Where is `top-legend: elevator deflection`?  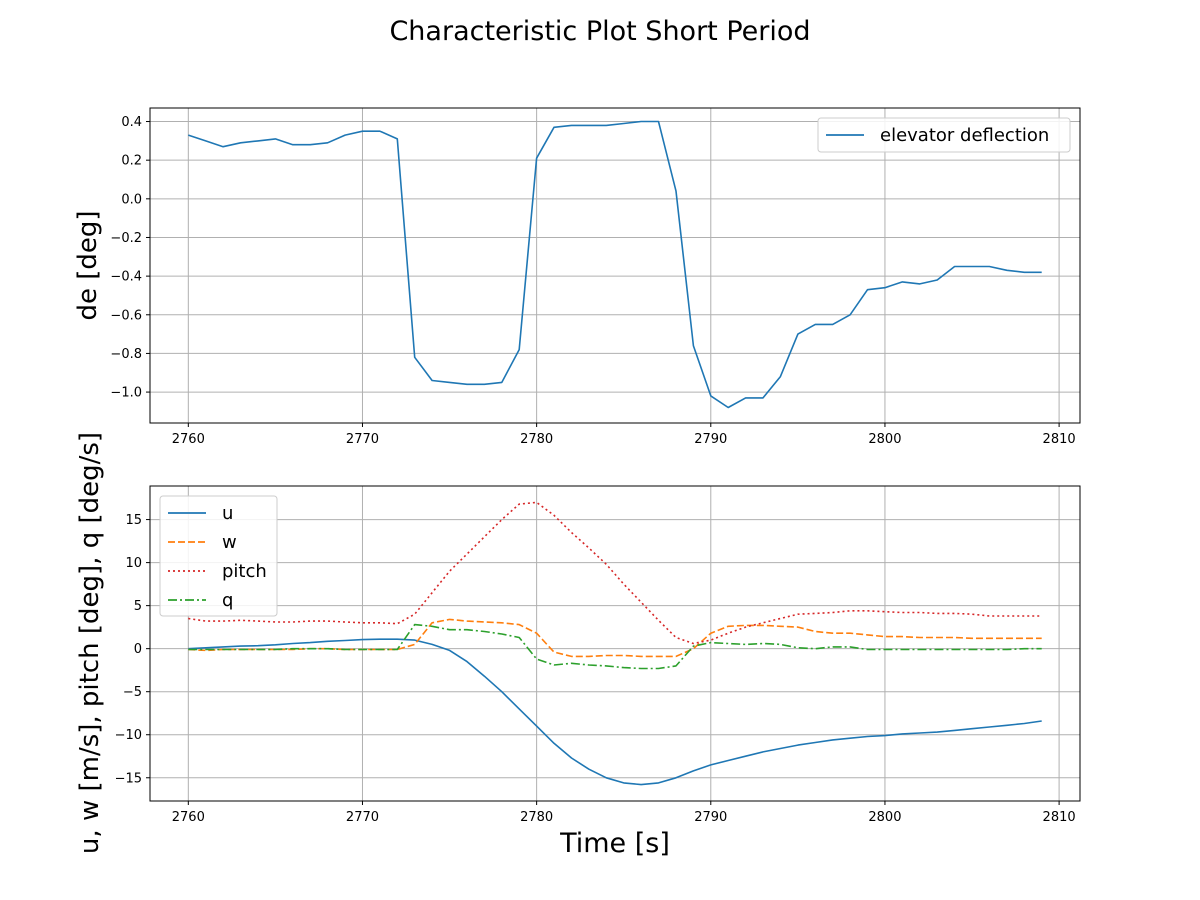
top-legend: elevator deflection is located at coordinates (944, 135).